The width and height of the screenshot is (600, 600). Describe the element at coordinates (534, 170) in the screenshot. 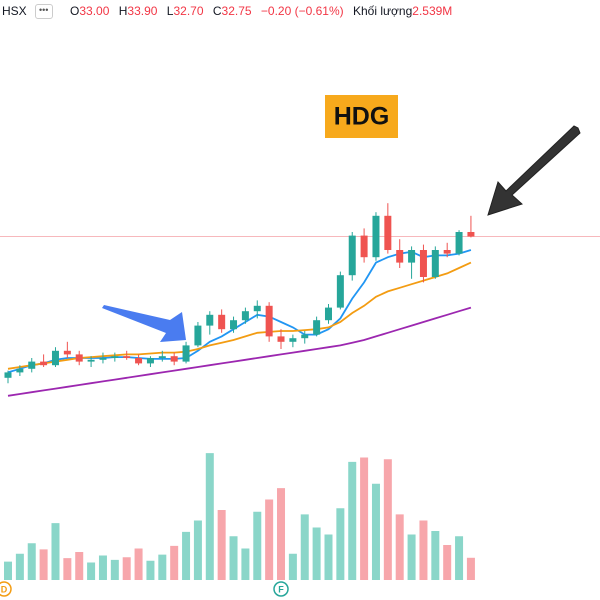

I see `black-arrow` at that location.